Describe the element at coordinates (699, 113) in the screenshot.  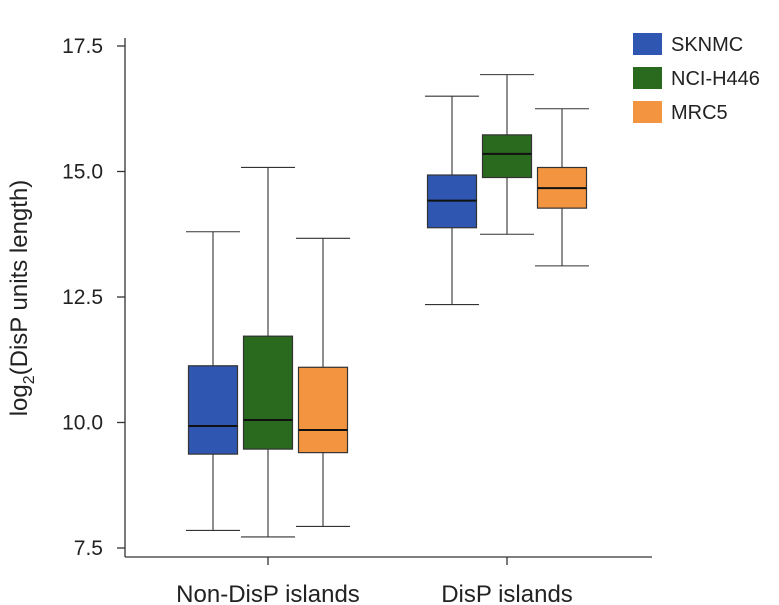
I see `legend-label: MRC5` at that location.